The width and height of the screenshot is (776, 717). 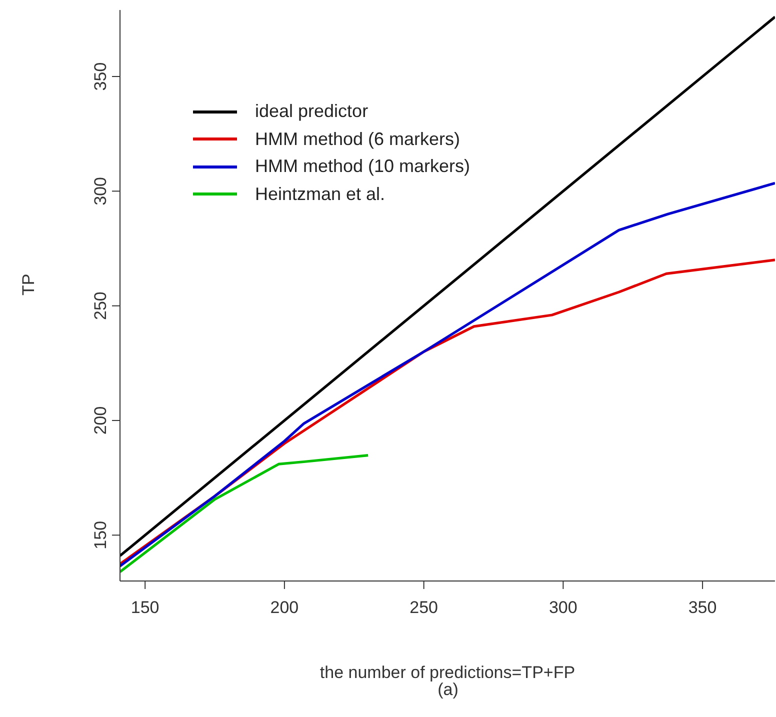 I want to click on x-tick-label: 250, so click(x=424, y=608).